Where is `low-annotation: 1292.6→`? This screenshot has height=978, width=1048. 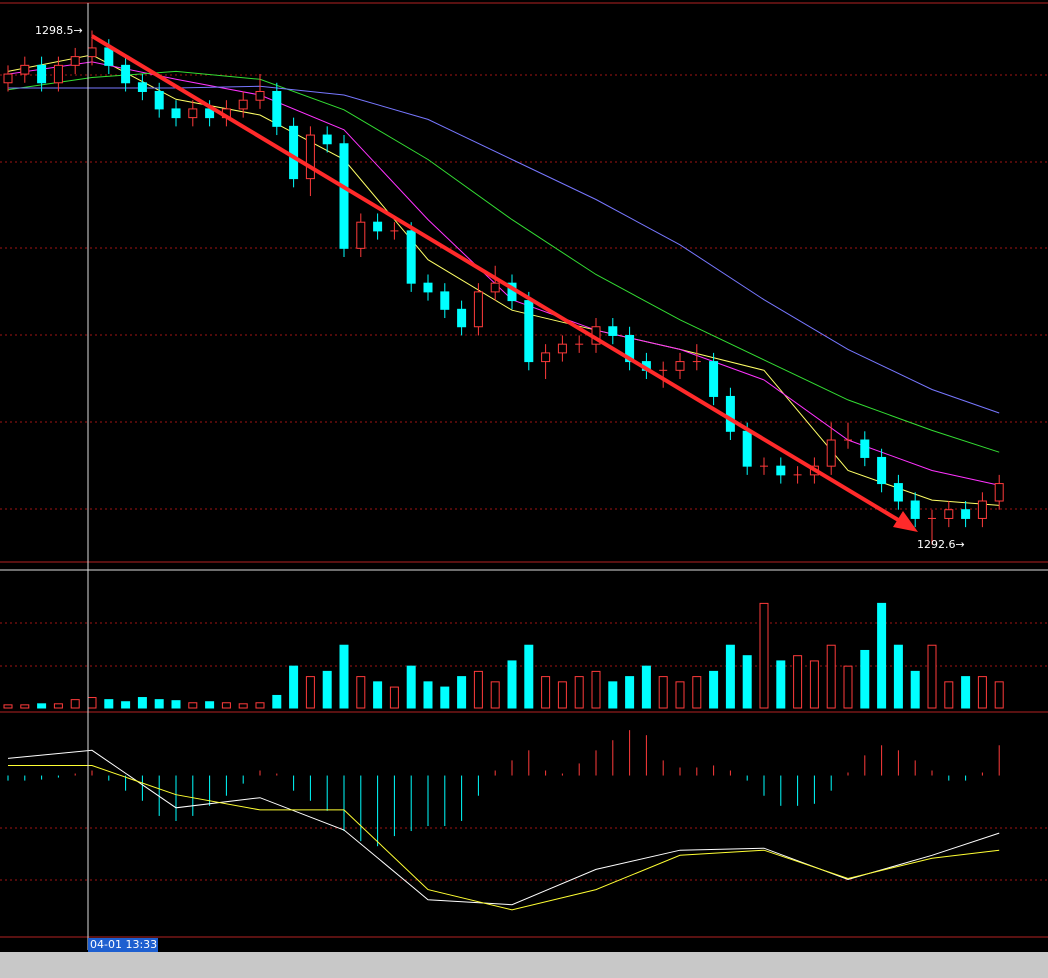 low-annotation: 1292.6→ is located at coordinates (941, 544).